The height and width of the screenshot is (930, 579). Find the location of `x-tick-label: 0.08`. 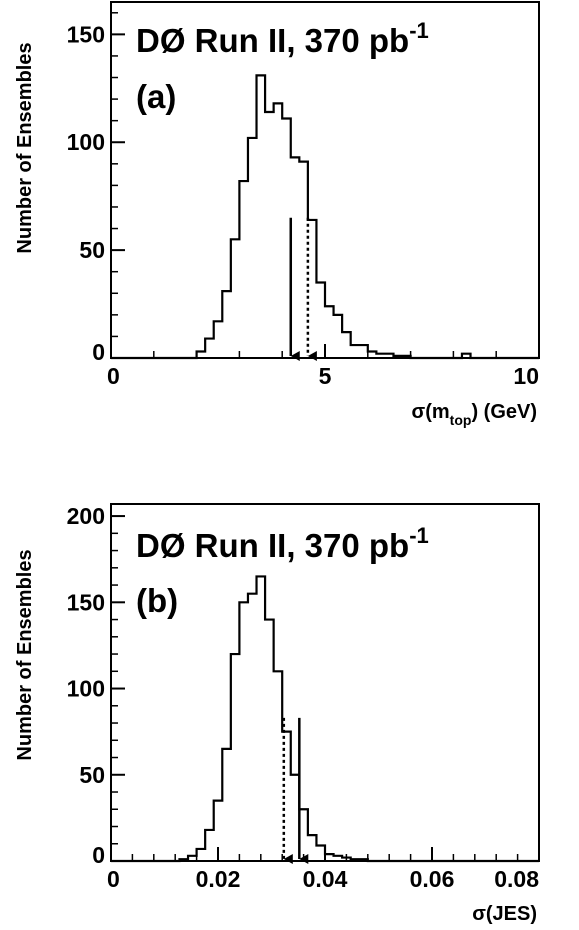

x-tick-label: 0.08 is located at coordinates (516, 879).